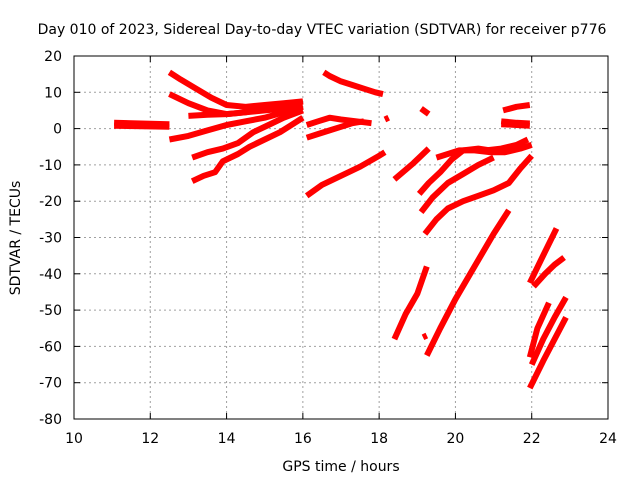  I want to click on x-tick-label: 18, so click(379, 439).